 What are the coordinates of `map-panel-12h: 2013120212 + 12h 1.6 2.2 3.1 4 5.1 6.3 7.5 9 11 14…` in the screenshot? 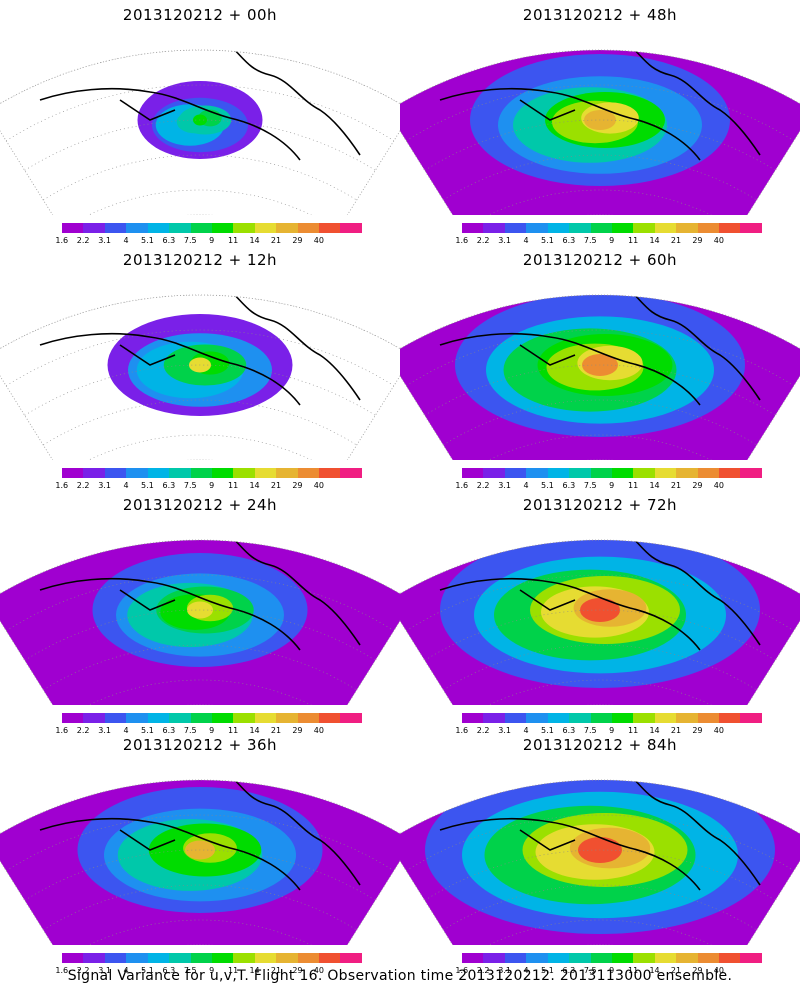 It's located at (200, 367).